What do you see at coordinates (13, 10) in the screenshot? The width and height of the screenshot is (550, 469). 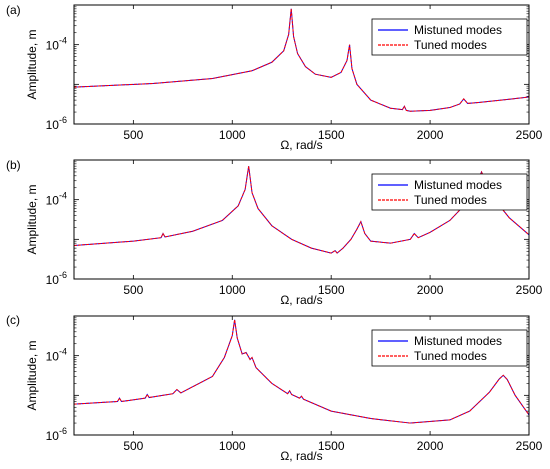 I see `panel-label: (a)` at bounding box center [13, 10].